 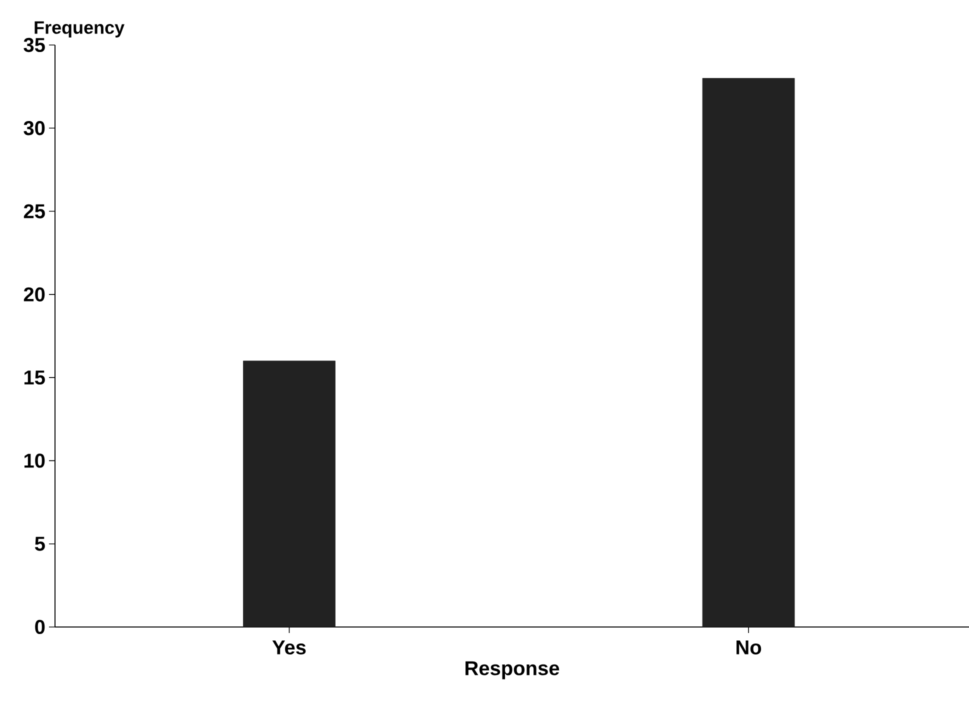 What do you see at coordinates (40, 627) in the screenshot?
I see `y-tick-label: 0` at bounding box center [40, 627].